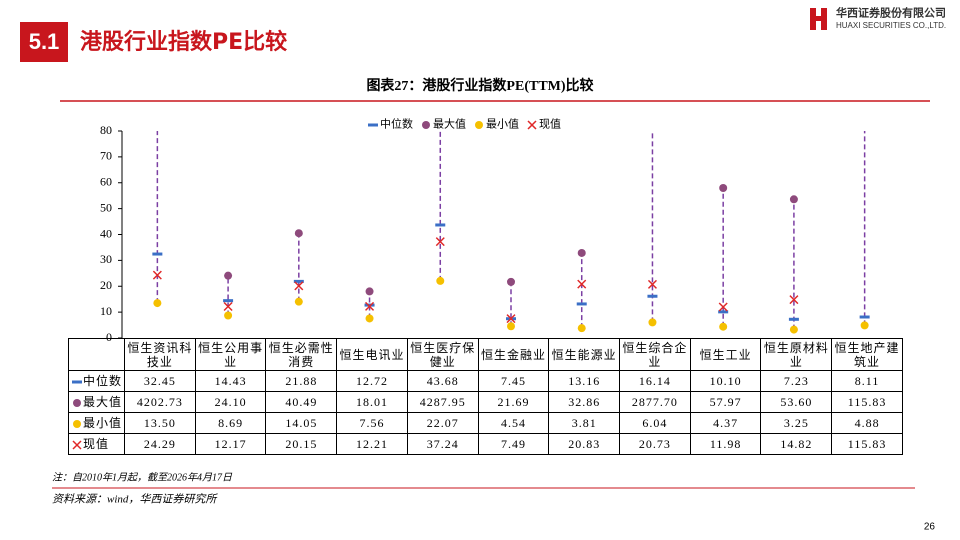  I want to click on value-cell: 14.05, so click(301, 423).